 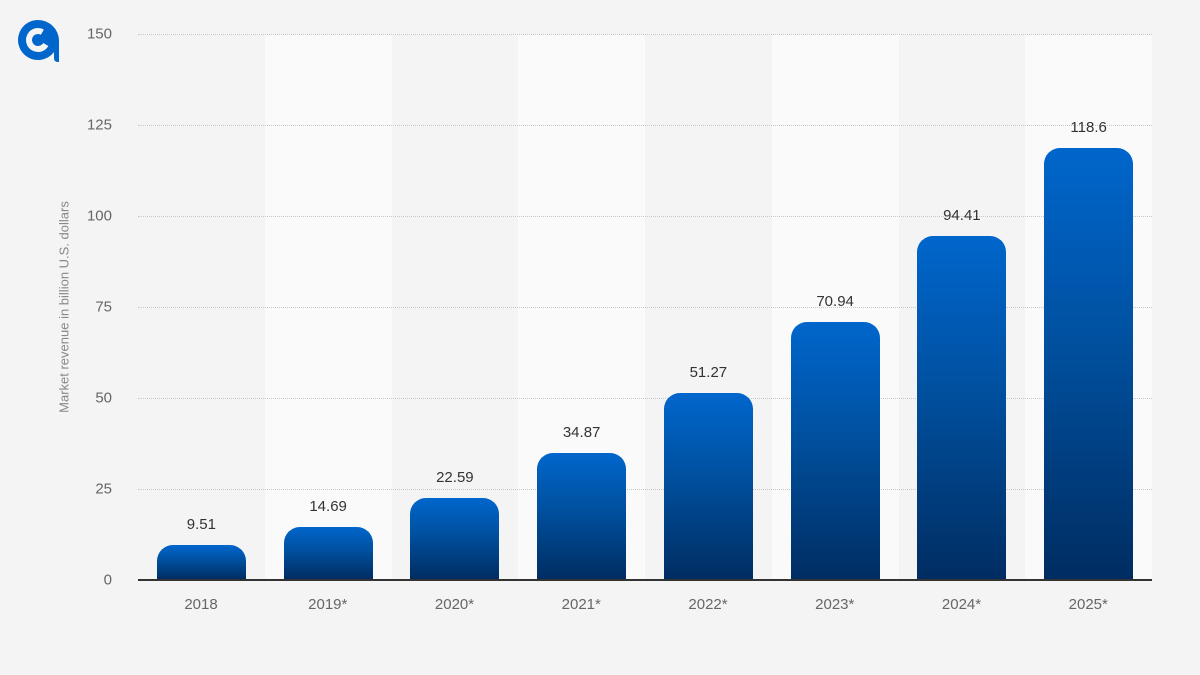 I want to click on value-label: 9.51, so click(x=201, y=525).